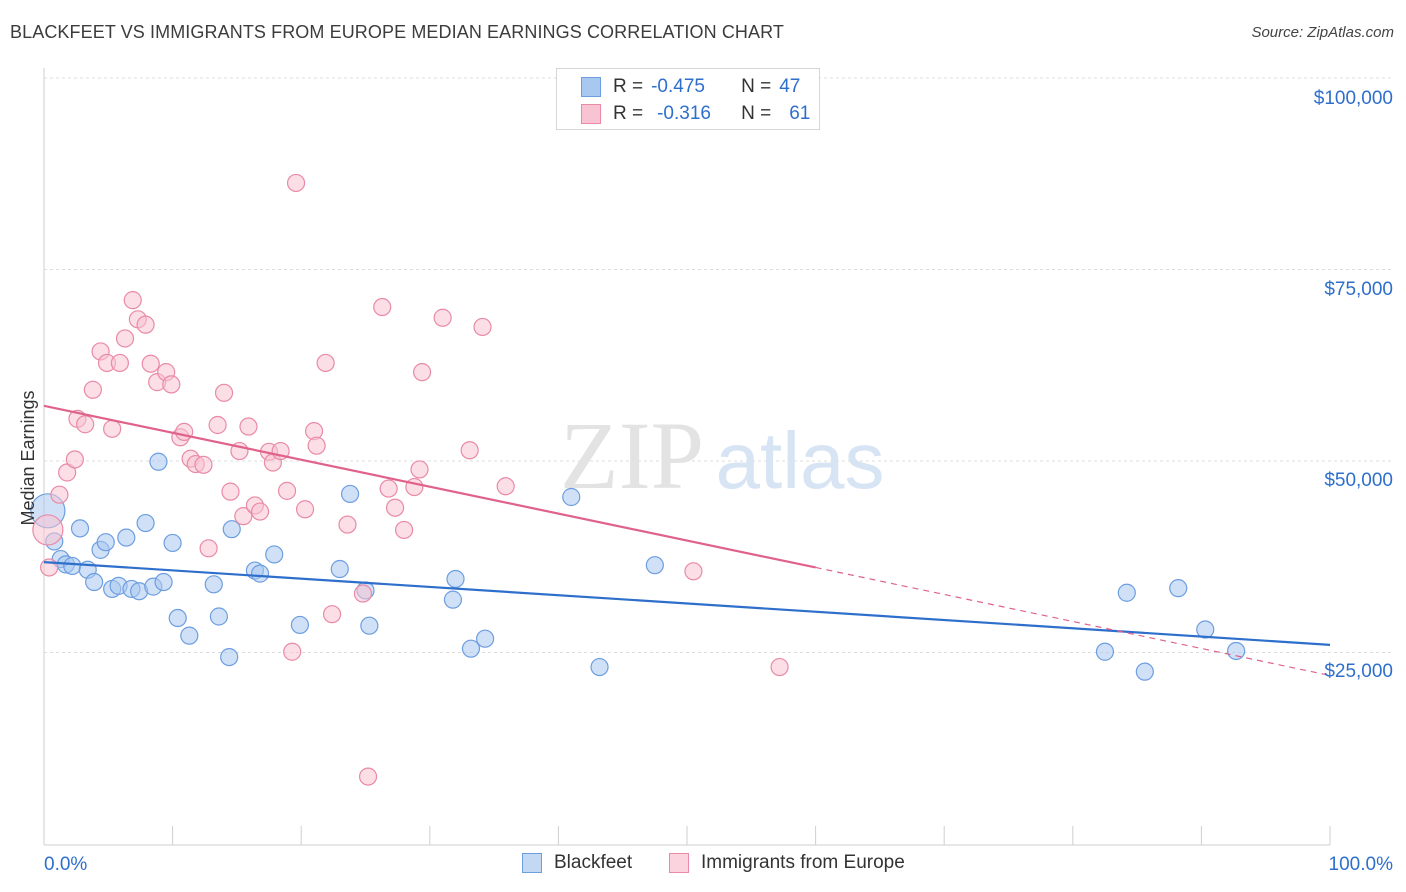 This screenshot has width=1406, height=892. Describe the element at coordinates (429, 486) in the screenshot. I see `europe-trend-line` at that location.